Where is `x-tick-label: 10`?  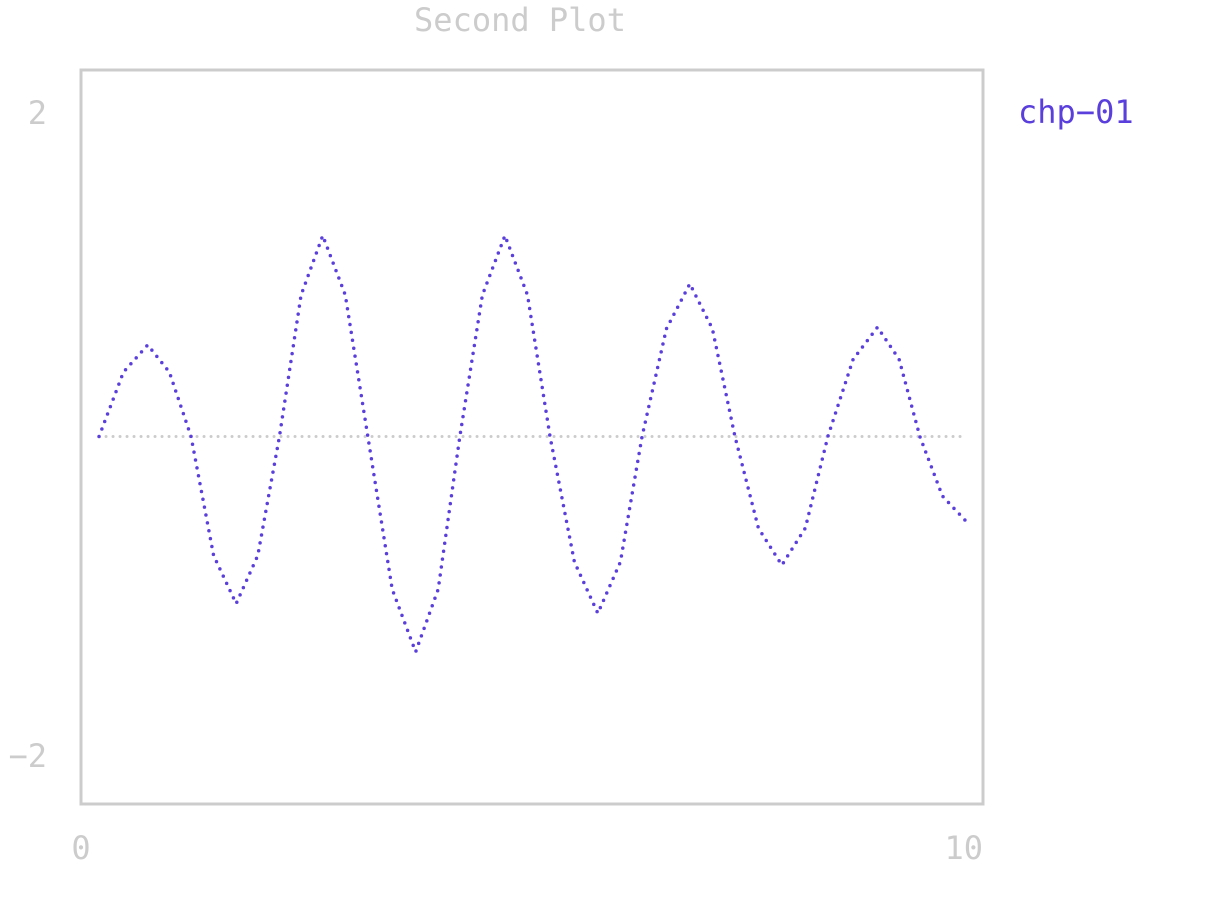 x-tick-label: 10 is located at coordinates (963, 848).